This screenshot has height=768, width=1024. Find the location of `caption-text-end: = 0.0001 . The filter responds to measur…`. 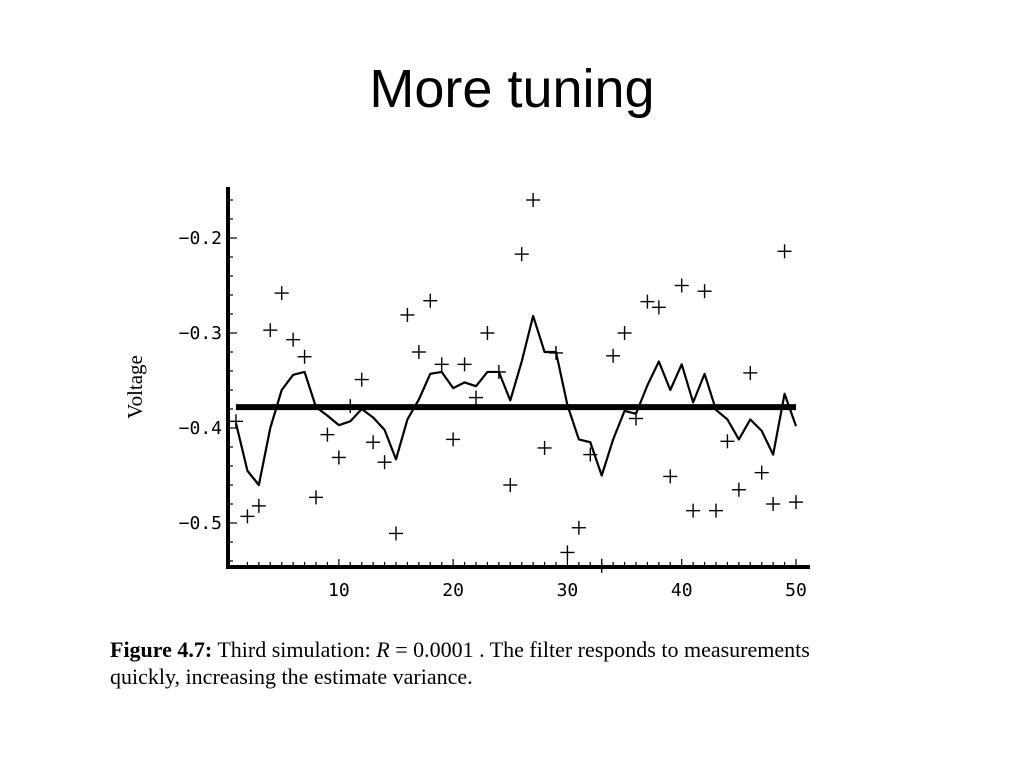

caption-text-end: = 0.0001 . The filter responds to measur… is located at coordinates (460, 663).